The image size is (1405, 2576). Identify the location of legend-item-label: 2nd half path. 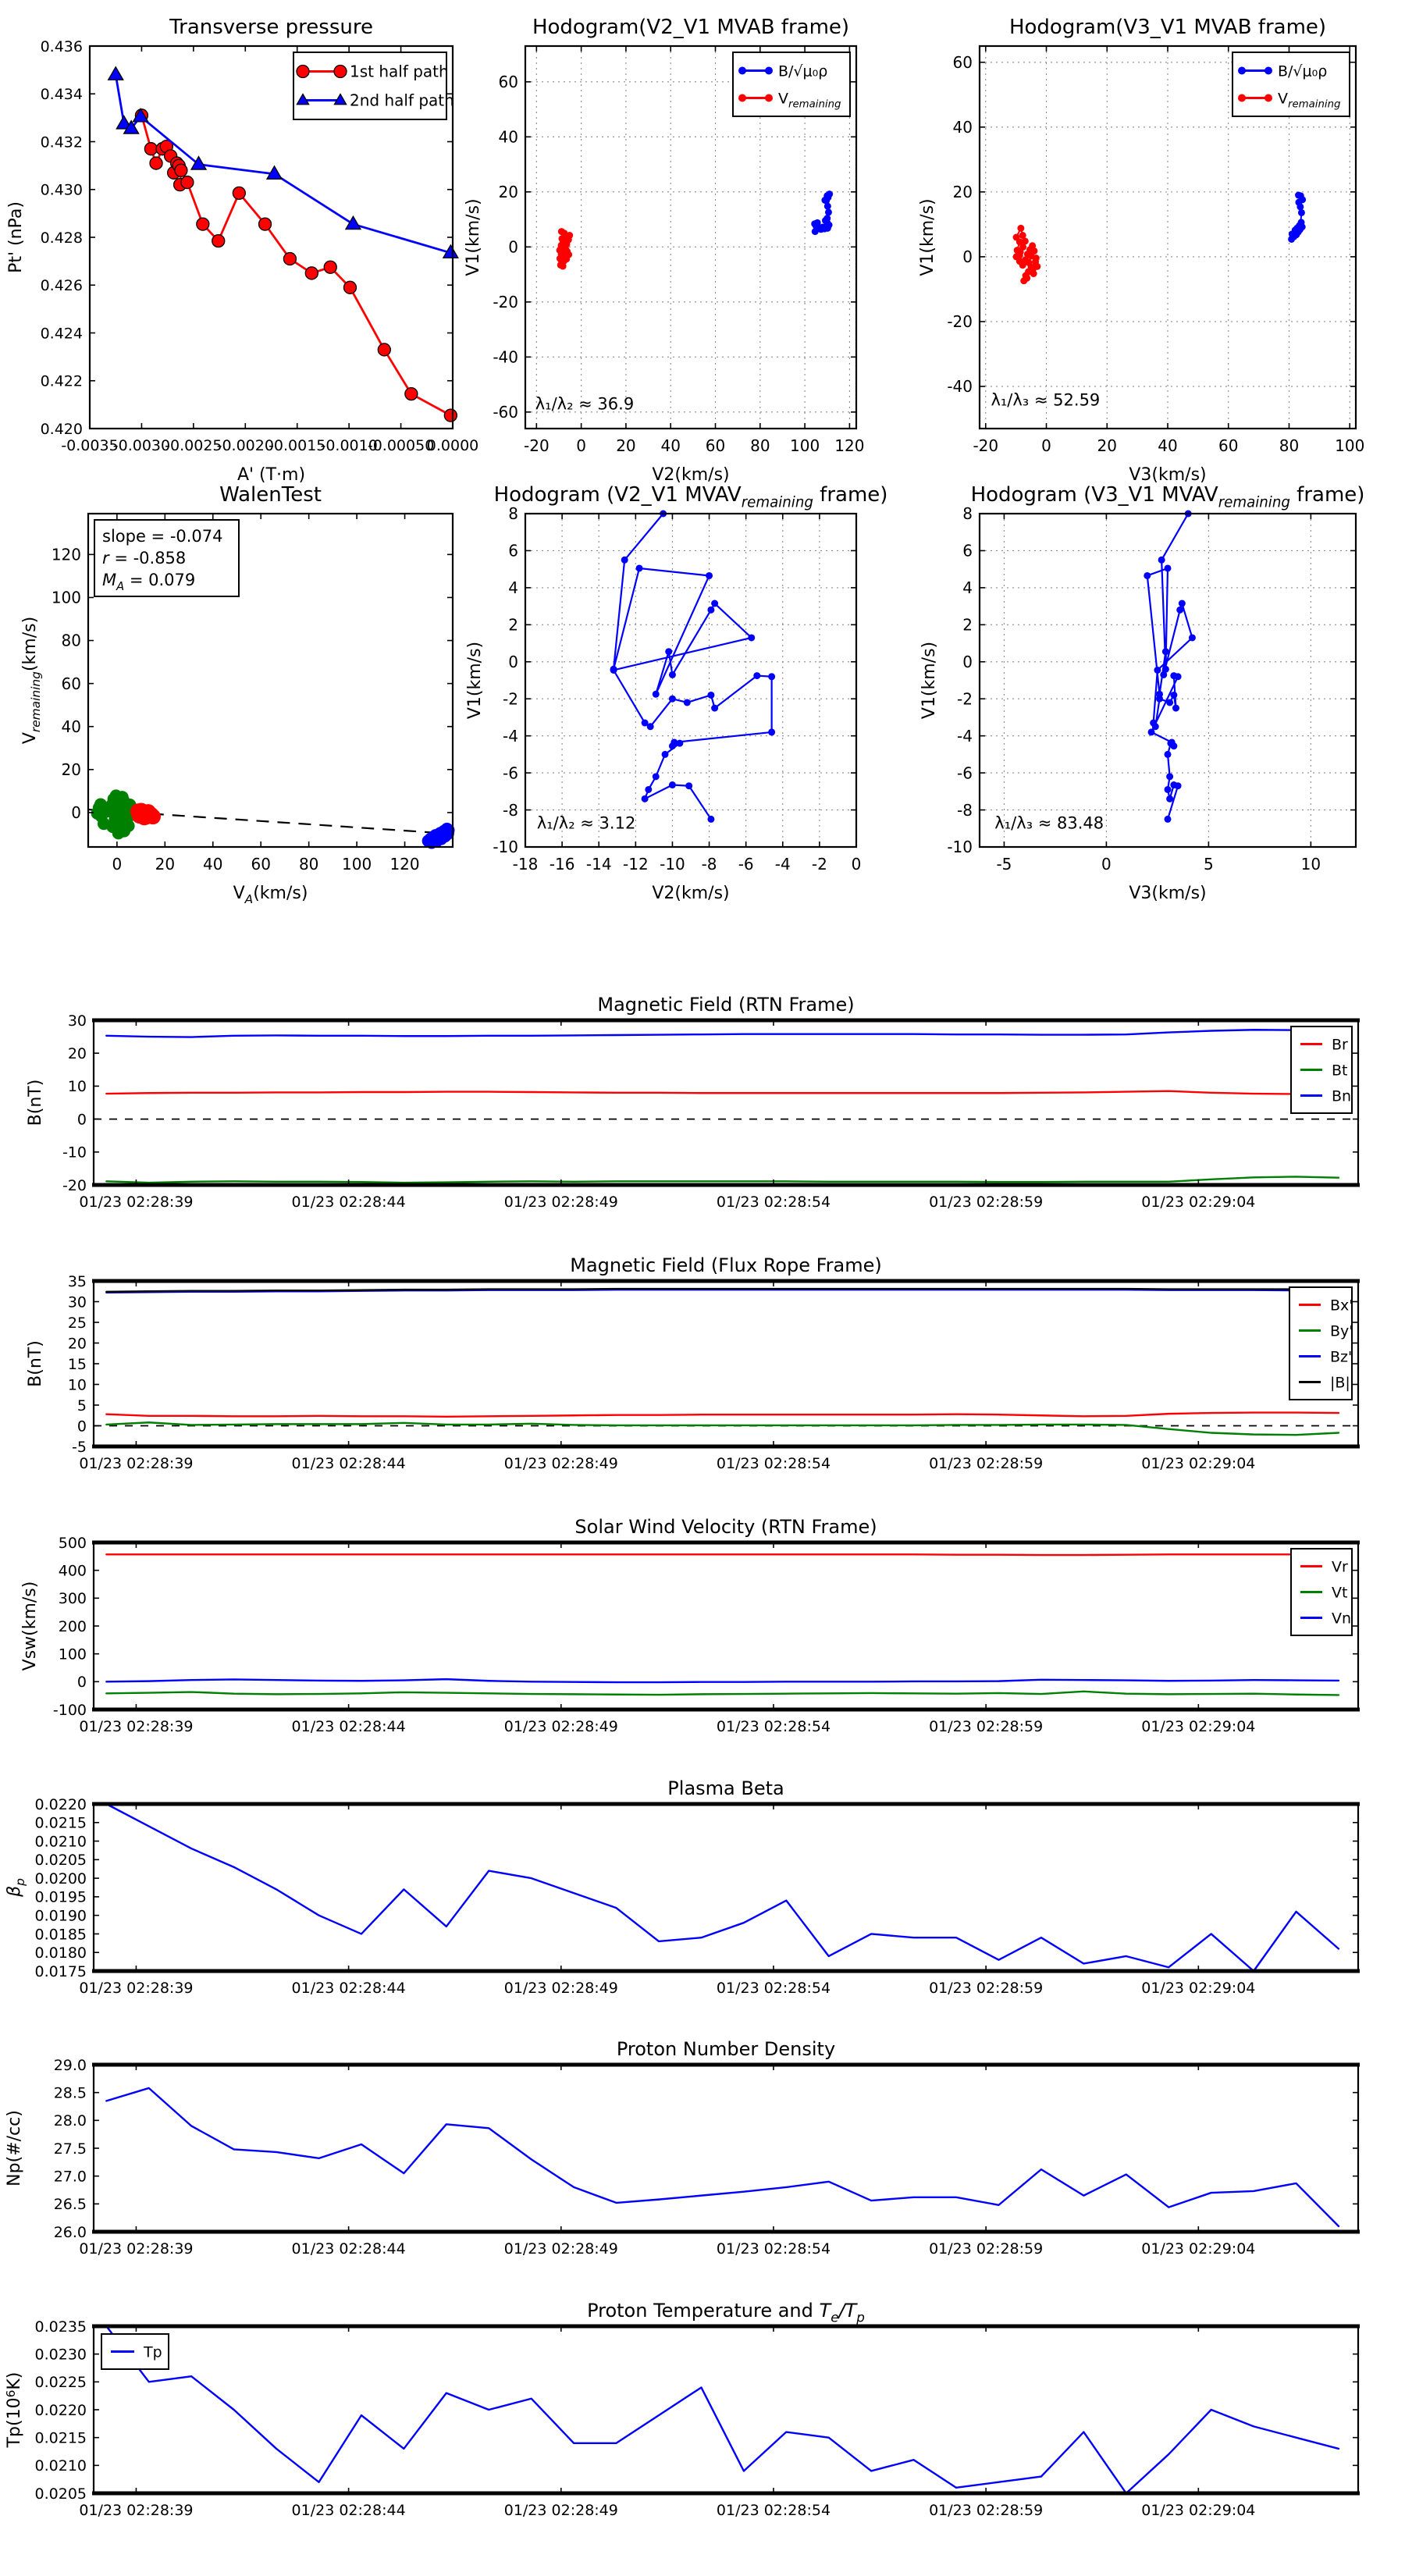
(402, 100).